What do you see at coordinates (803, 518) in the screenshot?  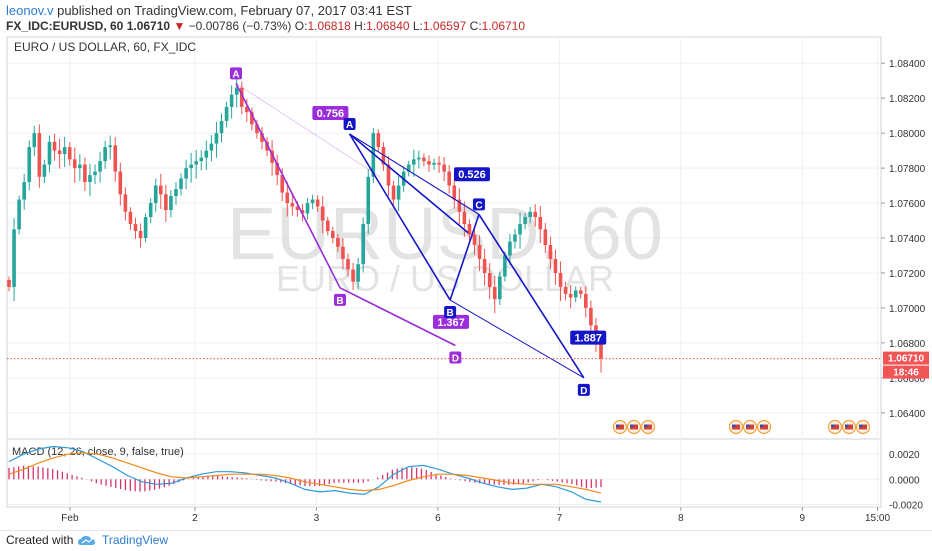 I see `time-tick-label: 9` at bounding box center [803, 518].